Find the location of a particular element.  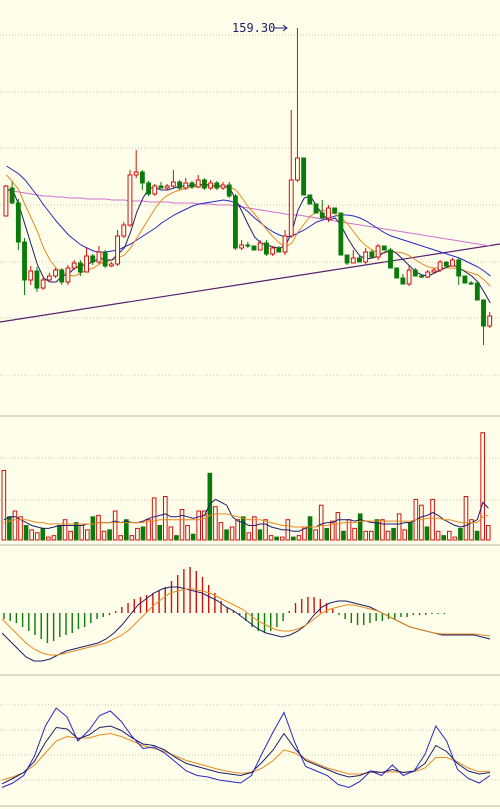

trendline is located at coordinates (250, 283).